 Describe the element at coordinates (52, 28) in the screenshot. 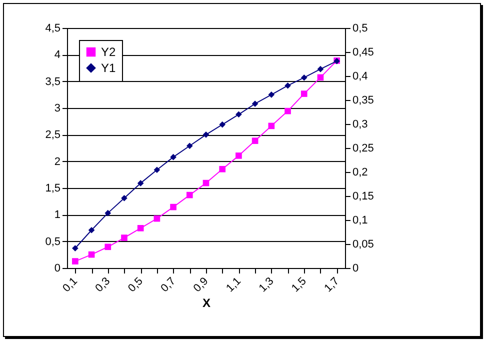

I see `y-tick-label: 4,5` at that location.